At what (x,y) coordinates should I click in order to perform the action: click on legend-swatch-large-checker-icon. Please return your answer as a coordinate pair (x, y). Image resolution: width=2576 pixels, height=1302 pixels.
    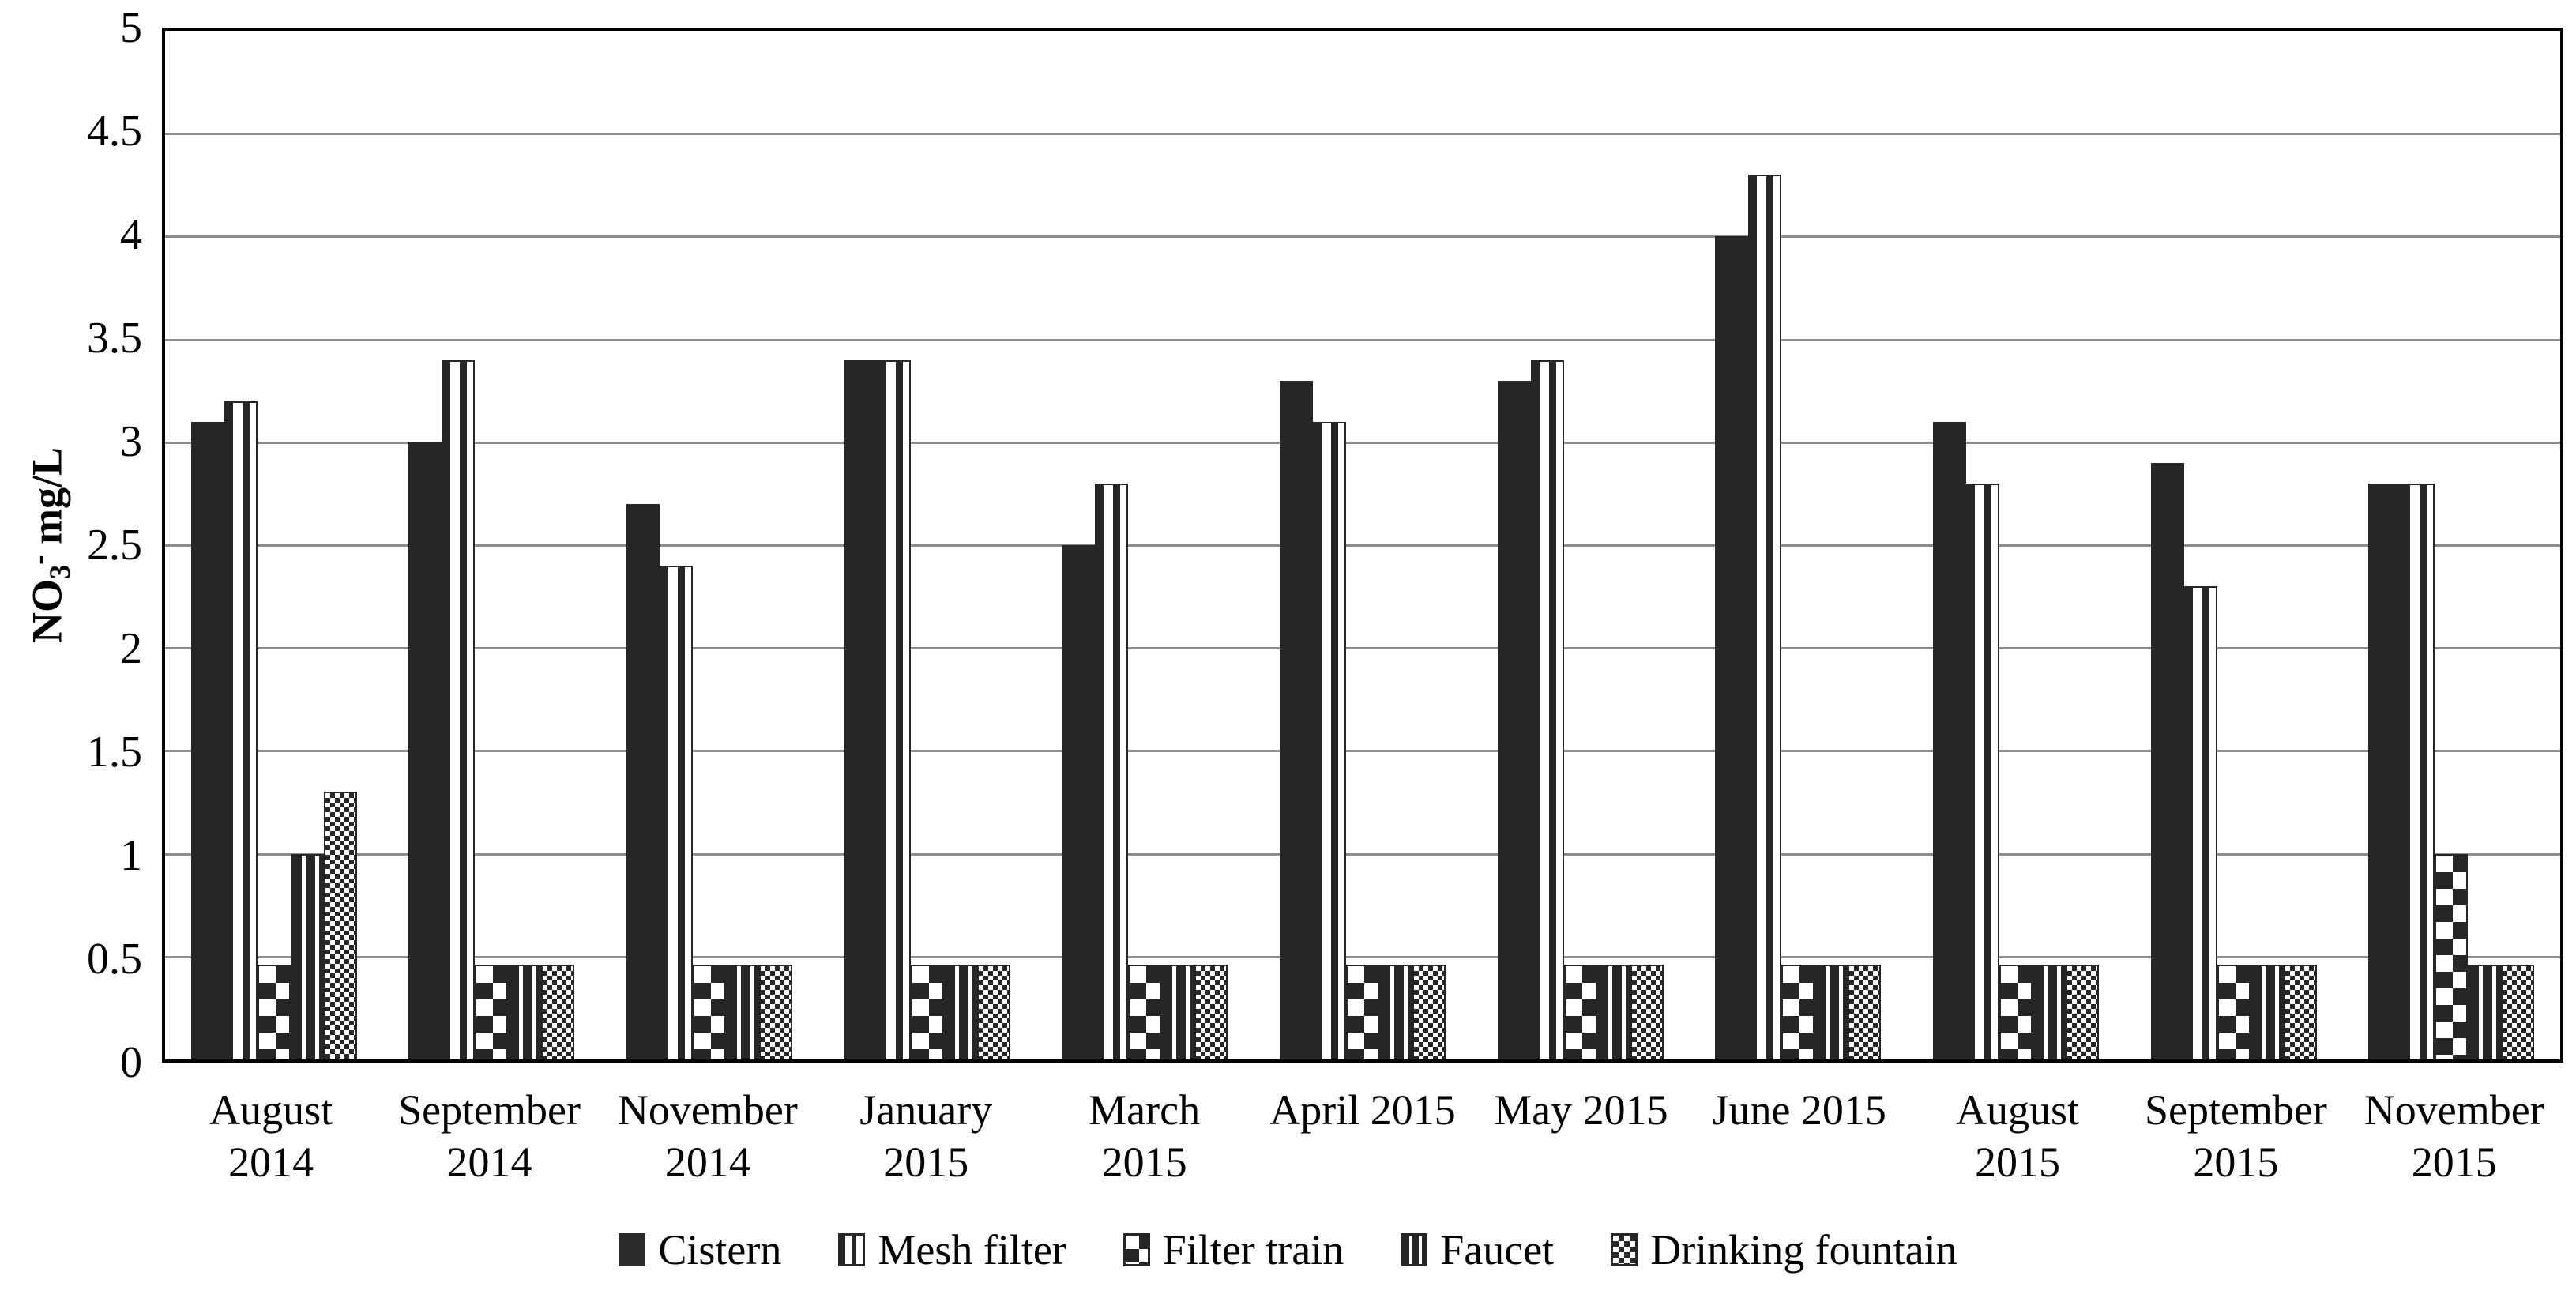
    Looking at the image, I should click on (1137, 1249).